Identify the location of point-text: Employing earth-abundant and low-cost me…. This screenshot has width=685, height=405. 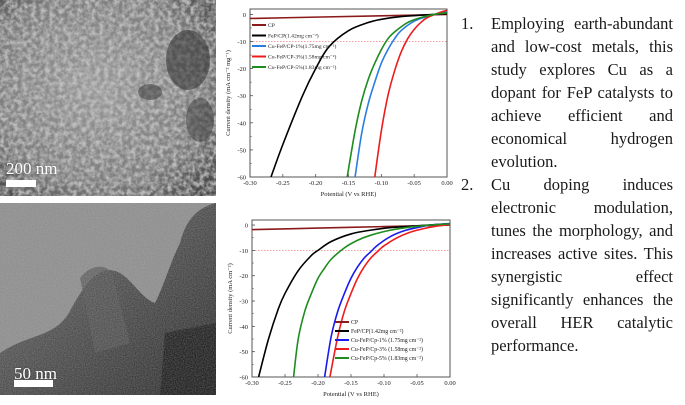
(582, 92).